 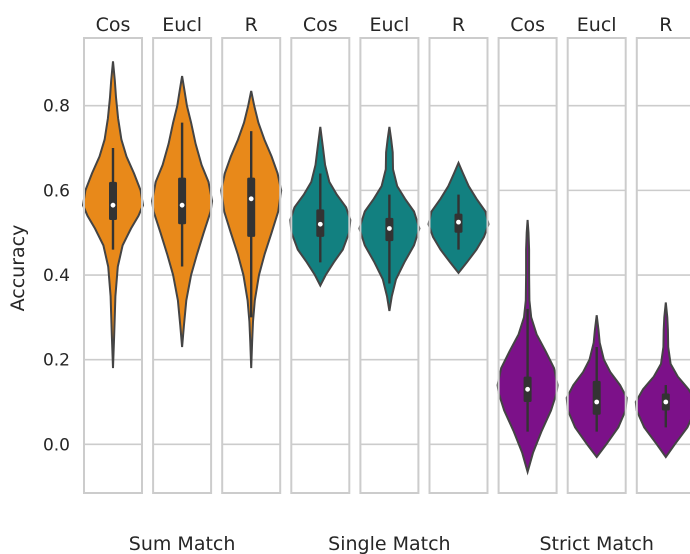 I want to click on y-tick-label: 0.2, so click(x=56, y=361).